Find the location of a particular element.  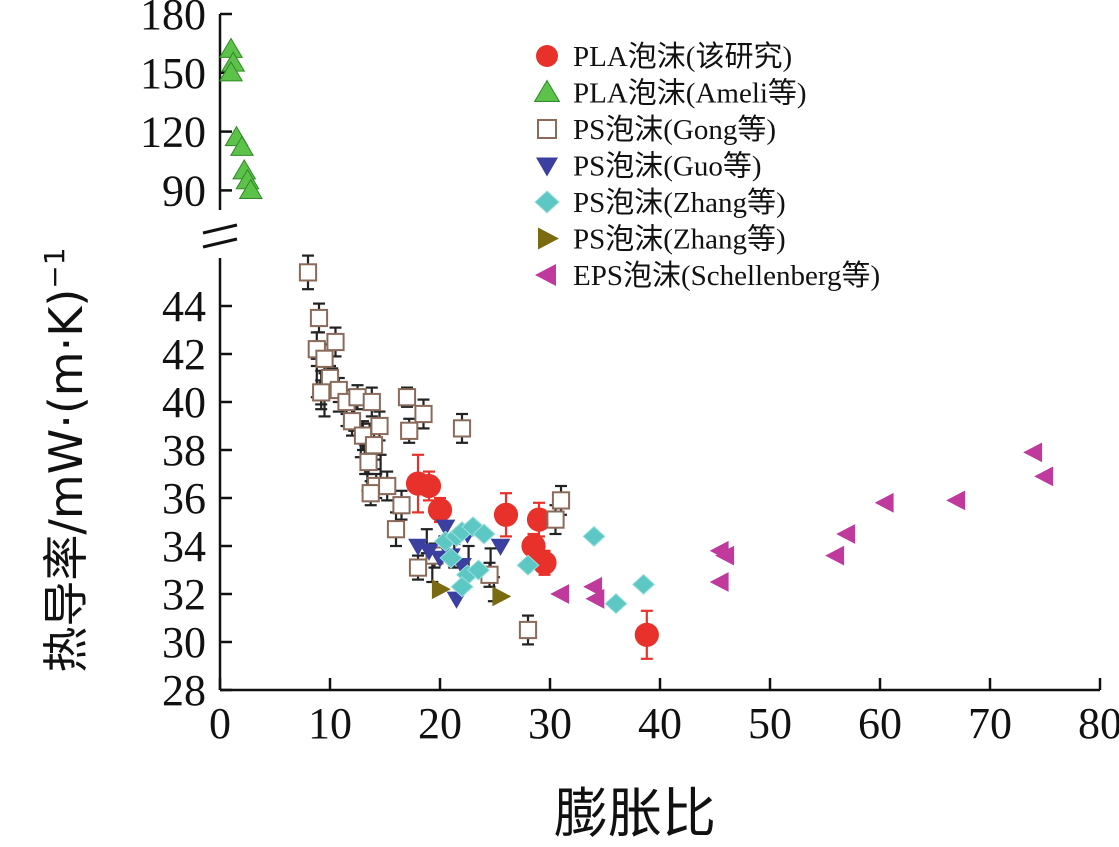

y-tick-label-upper-3: 180 is located at coordinates (173, 19).